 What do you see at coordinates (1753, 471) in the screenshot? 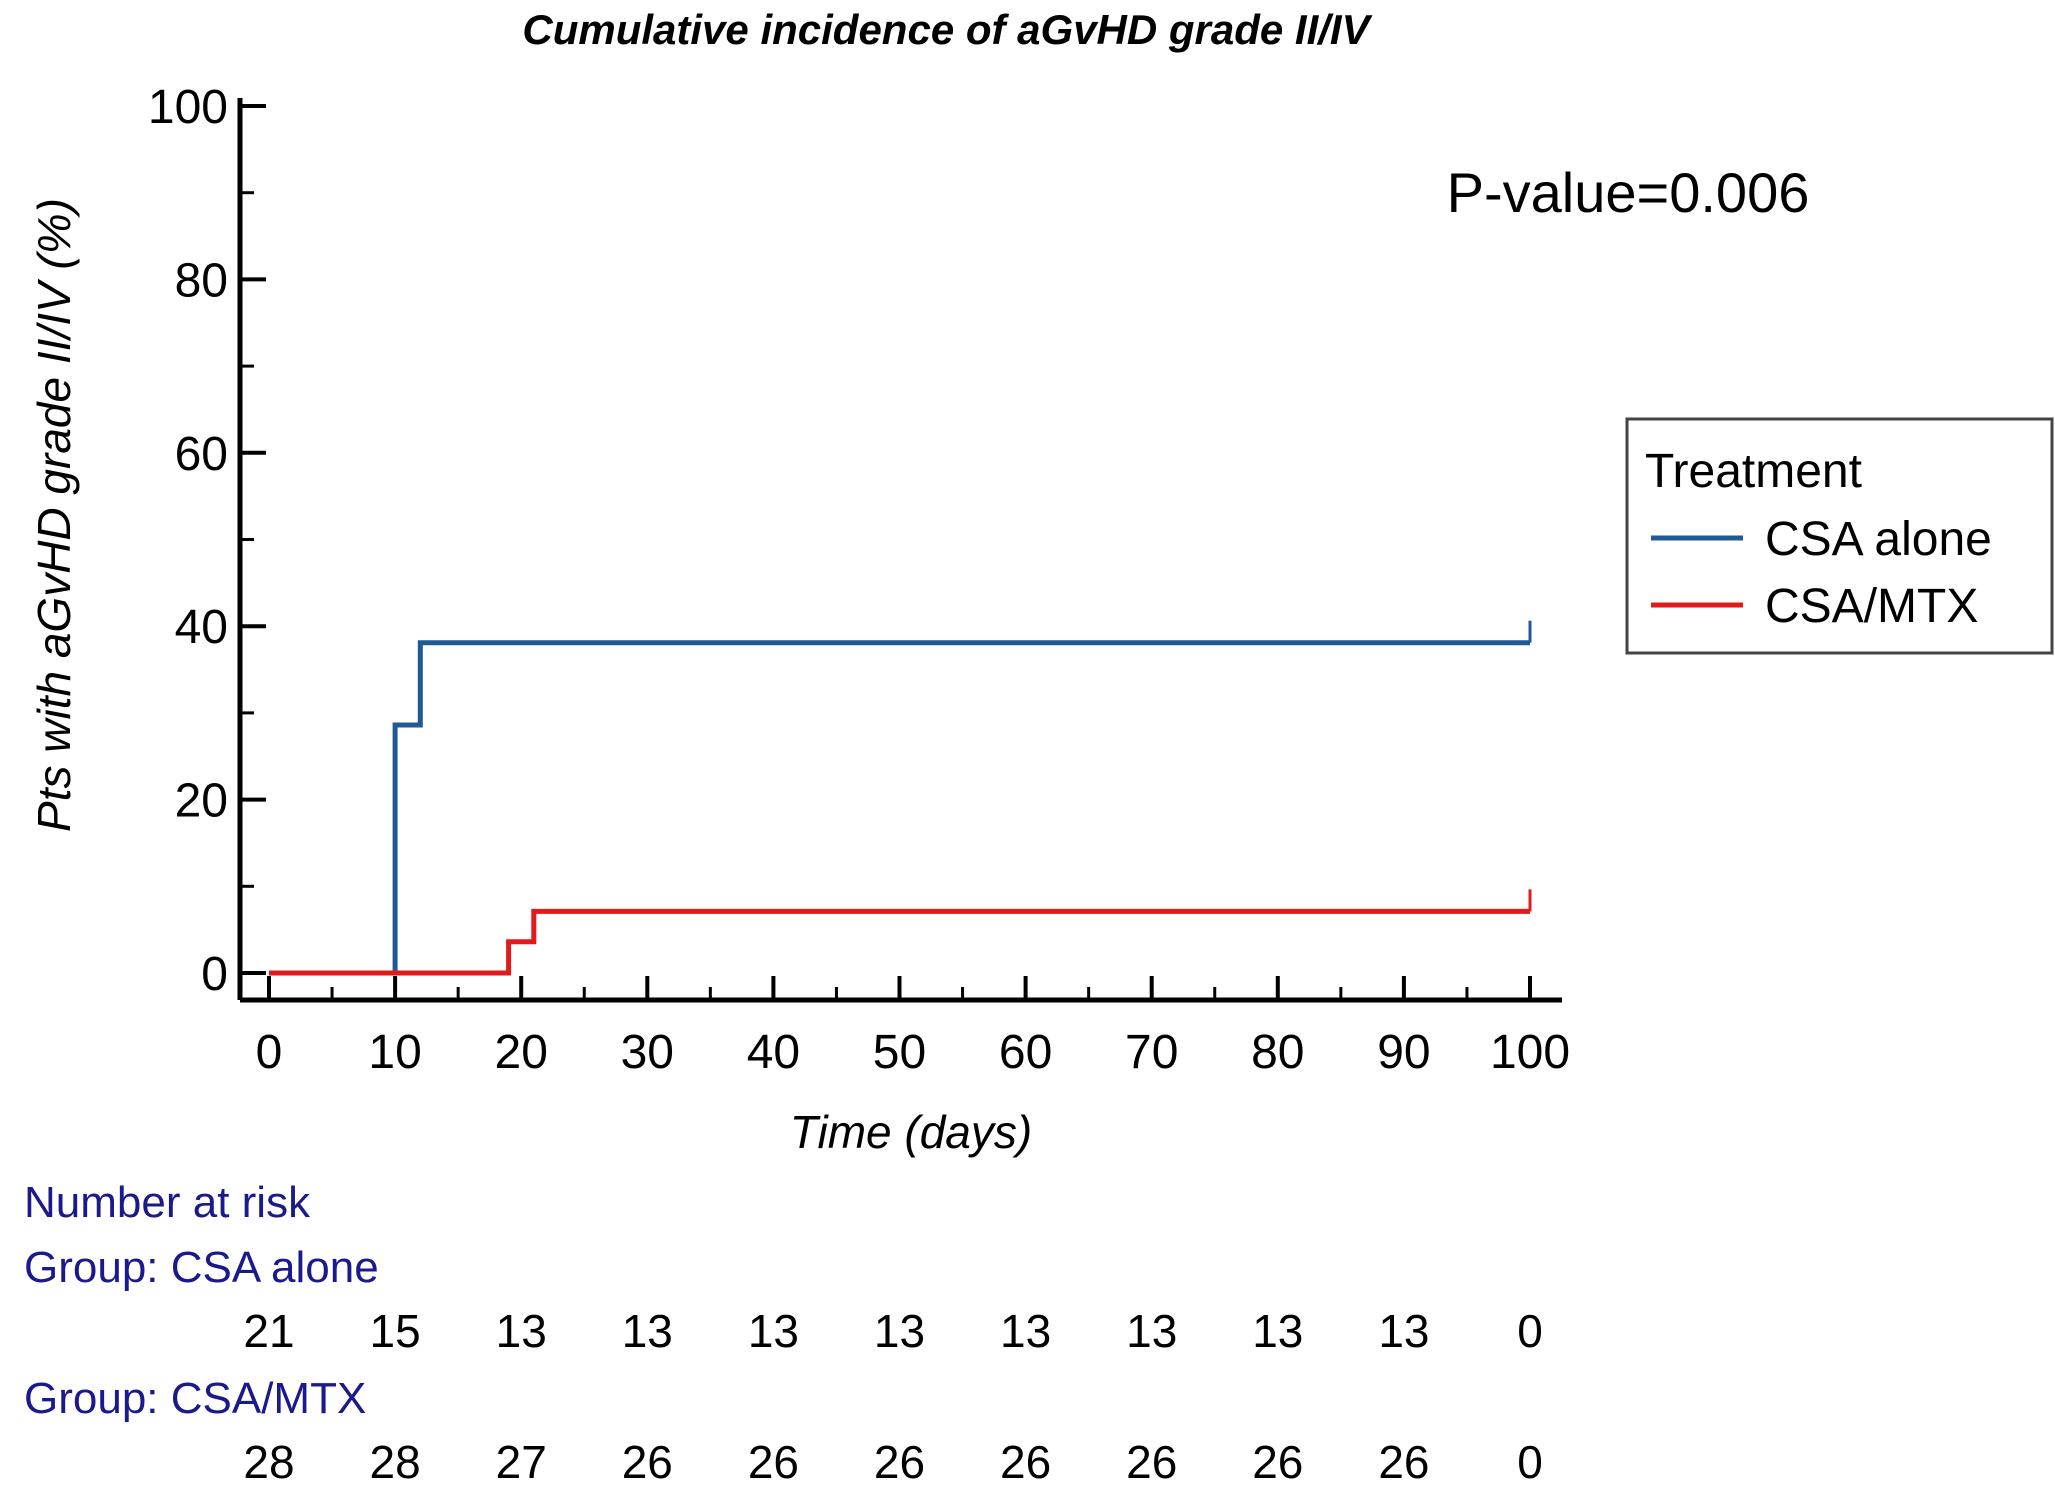
I see `legend-title: Treatment` at bounding box center [1753, 471].